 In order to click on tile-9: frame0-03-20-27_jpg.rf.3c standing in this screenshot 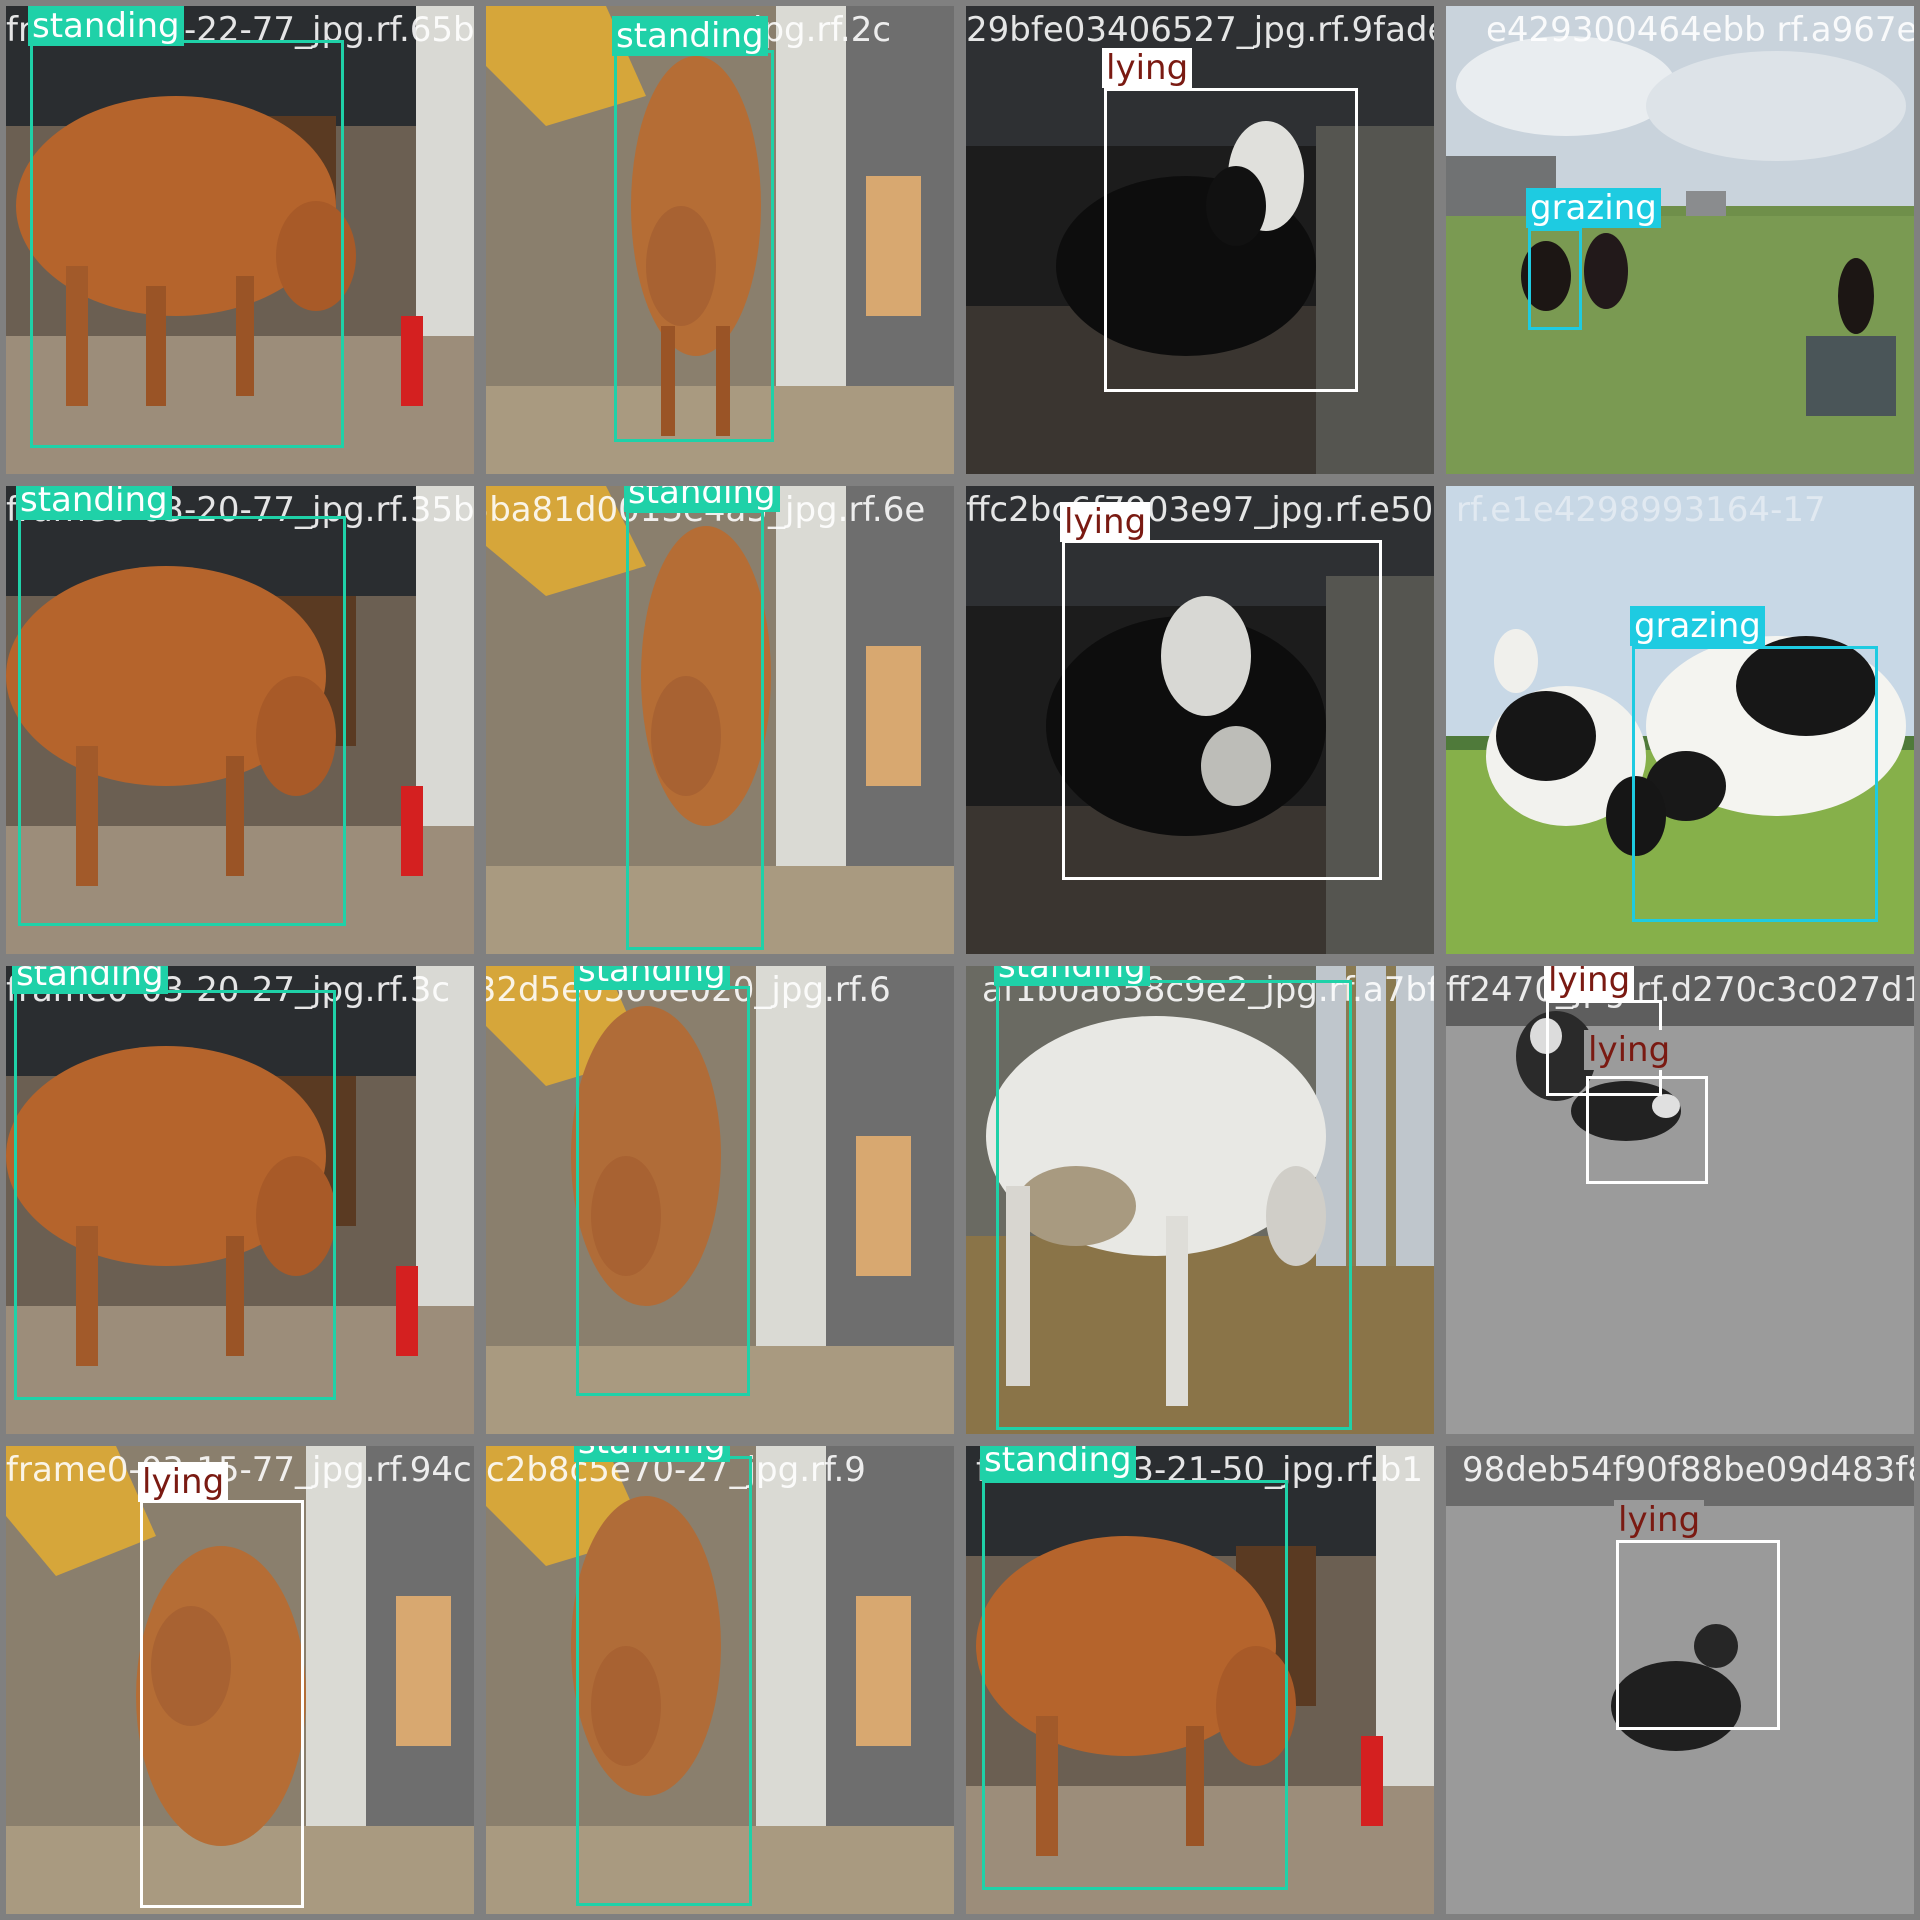, I will do `click(240, 1200)`.